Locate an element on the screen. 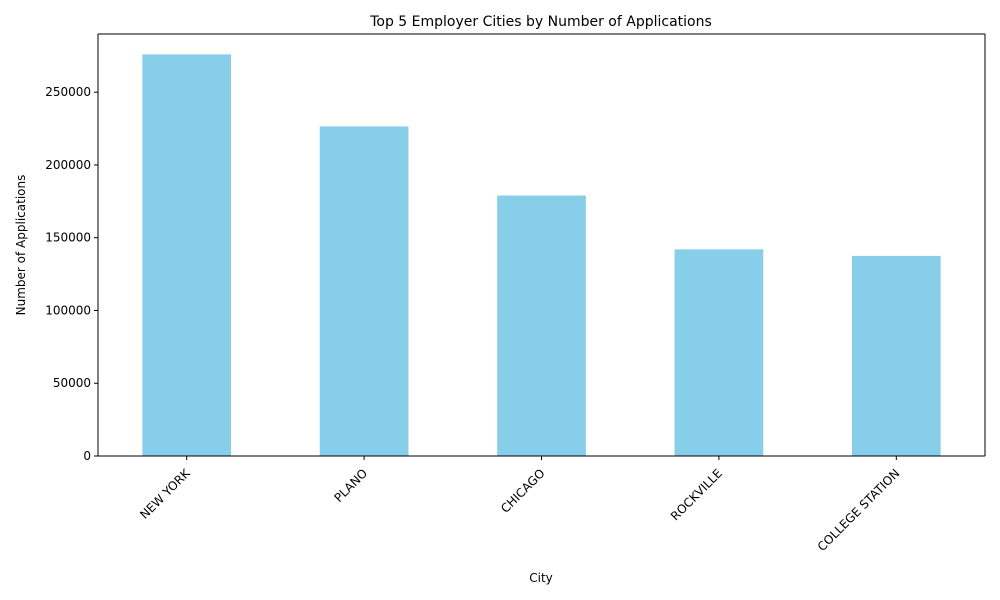 Image resolution: width=1000 pixels, height=600 pixels. y-axis-label: Number of Applications is located at coordinates (21, 245).